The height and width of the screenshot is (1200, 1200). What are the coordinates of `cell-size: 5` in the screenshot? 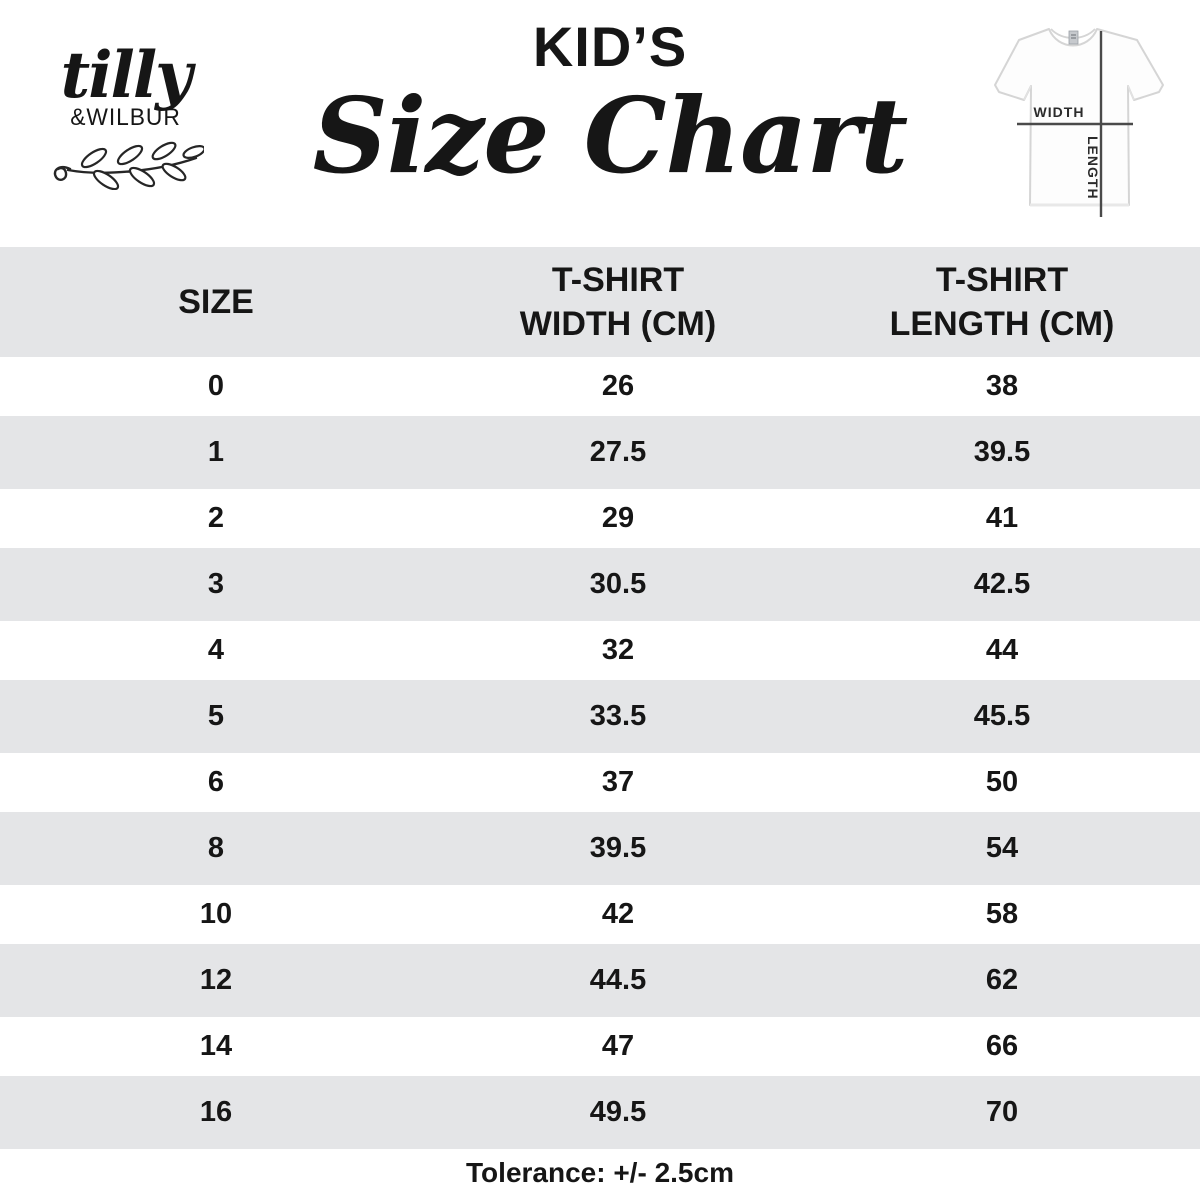 It's located at (216, 716).